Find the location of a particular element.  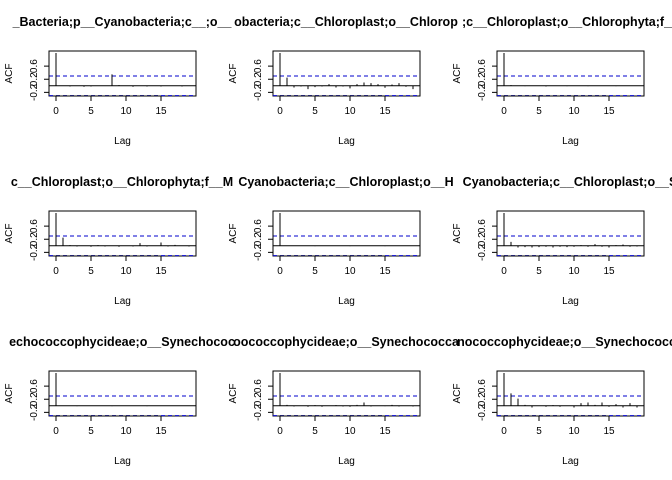

panel-title: nococcophycideae;o__Synechococca is located at coordinates (564, 342).